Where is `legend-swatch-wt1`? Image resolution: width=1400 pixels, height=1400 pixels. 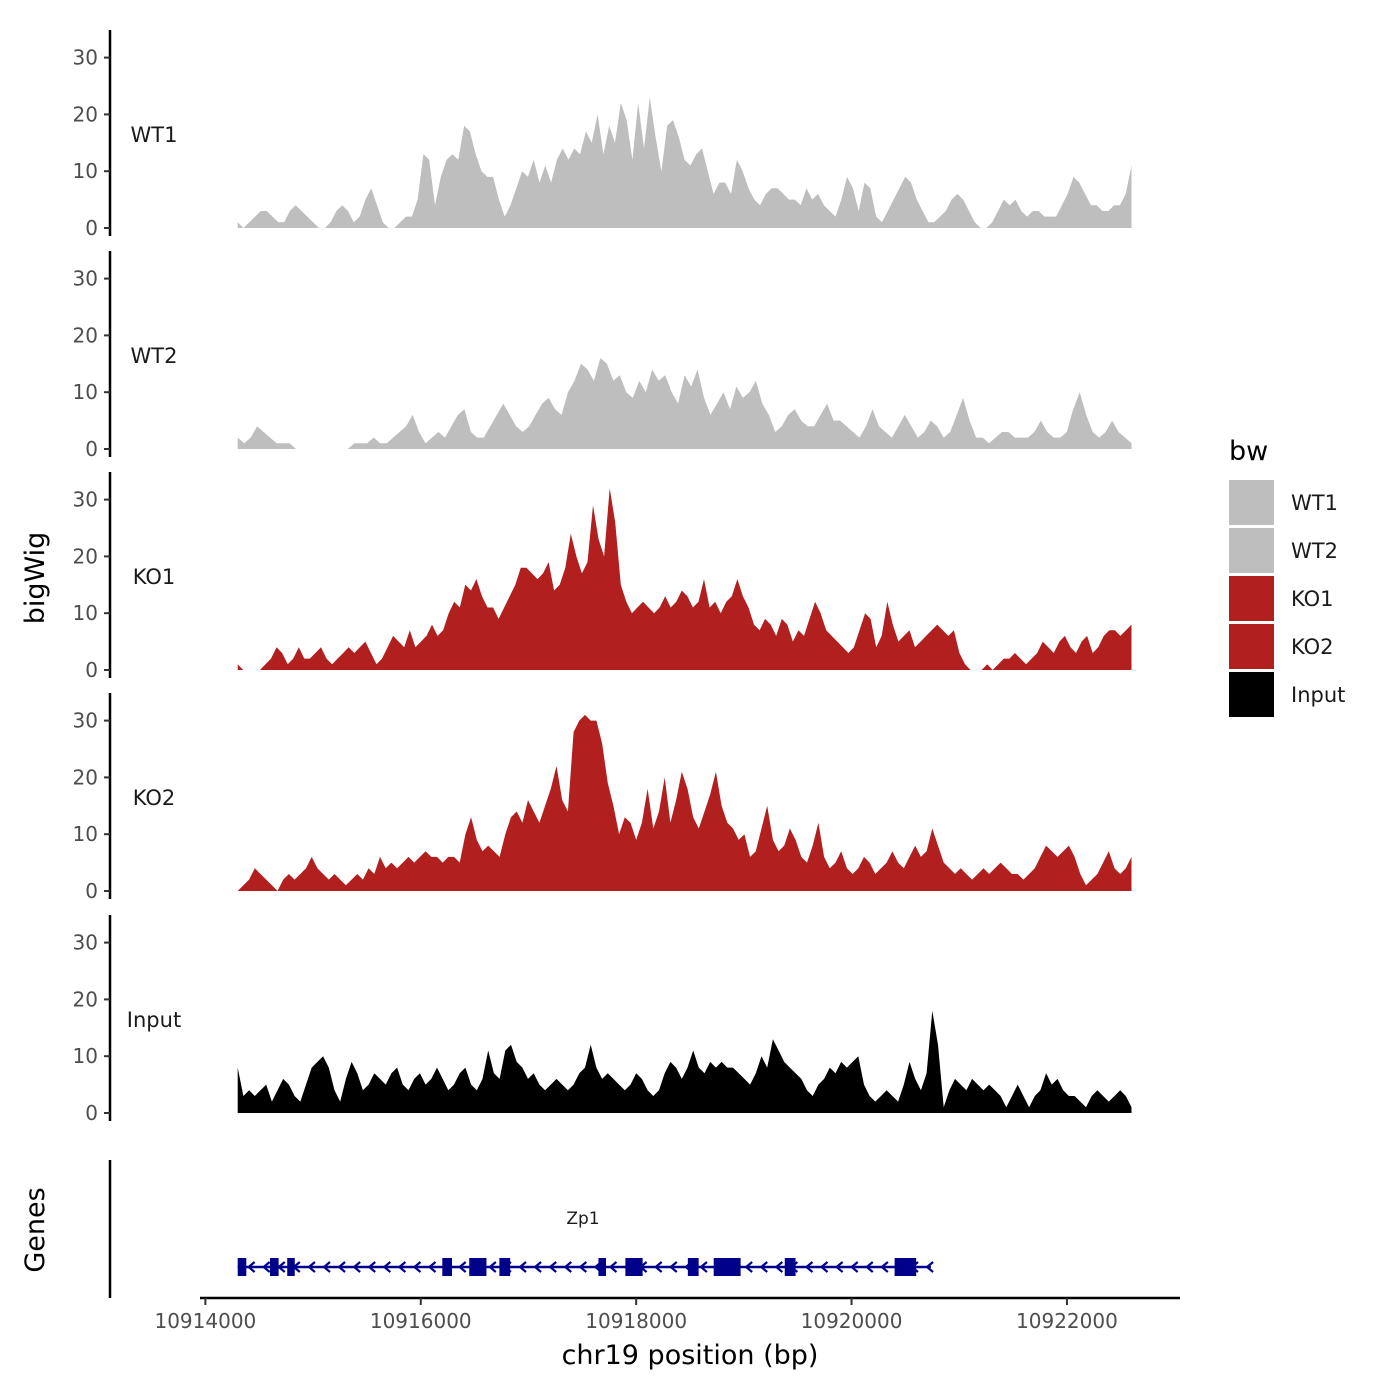
legend-swatch-wt1 is located at coordinates (1251, 502).